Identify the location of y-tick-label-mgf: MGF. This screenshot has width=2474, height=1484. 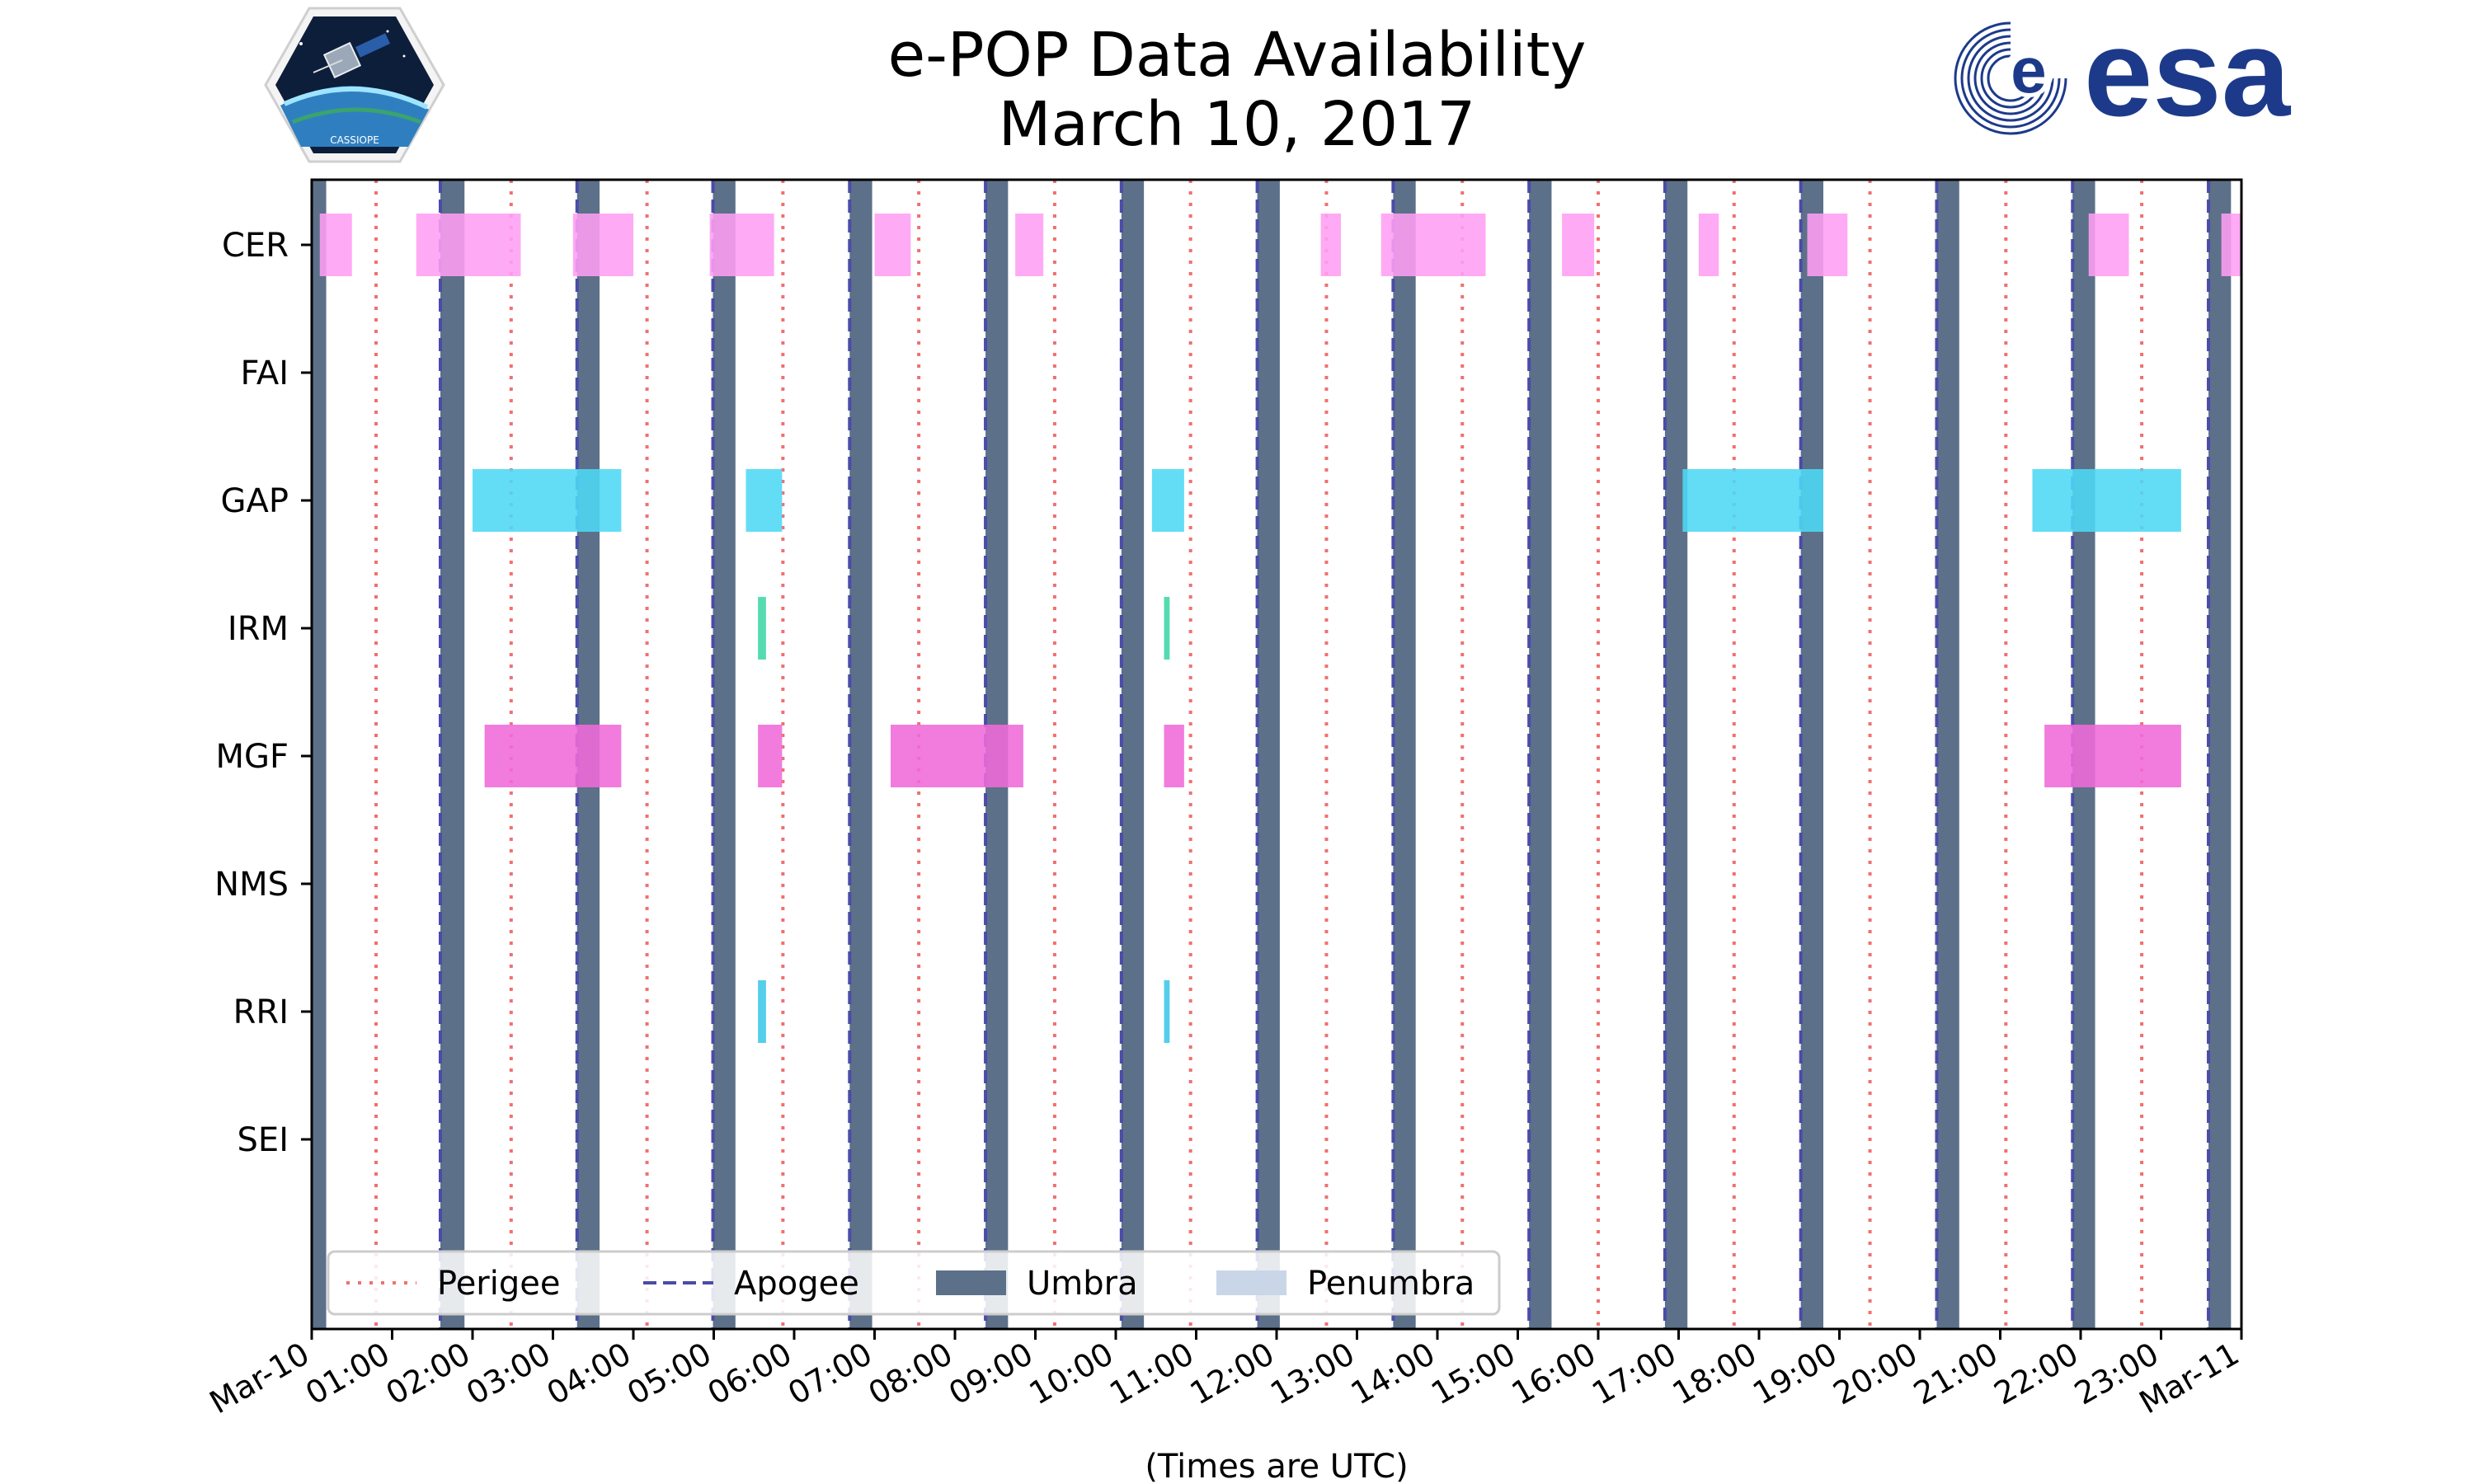
(252, 757).